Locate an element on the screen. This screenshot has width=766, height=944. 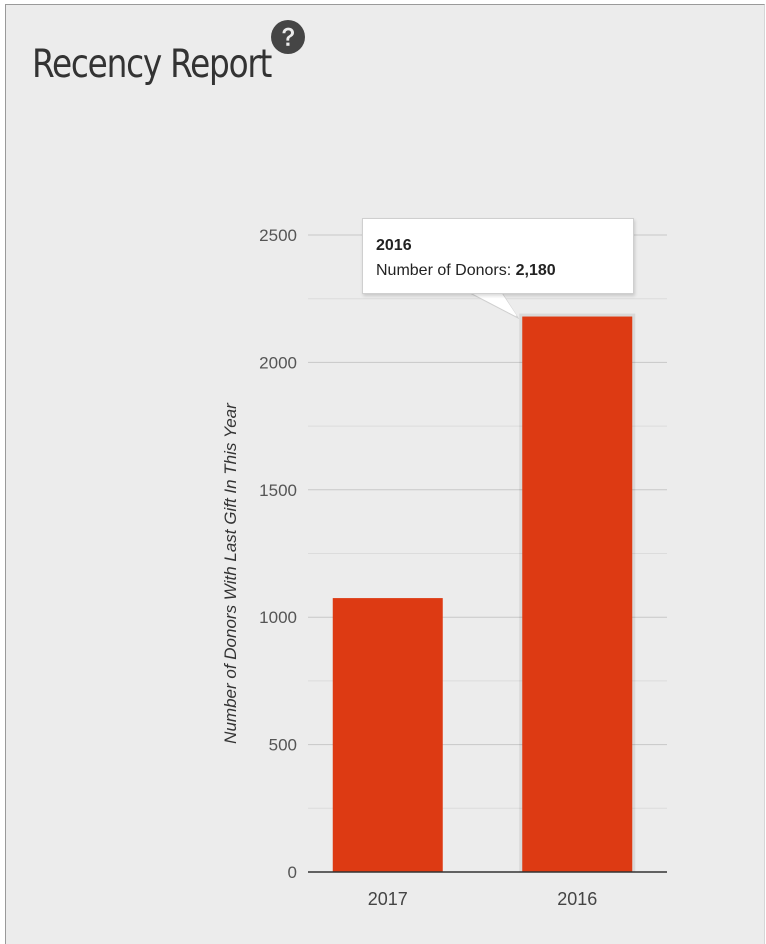
chart-tooltip: 2016 Number of Donors: 2,180 is located at coordinates (498, 256).